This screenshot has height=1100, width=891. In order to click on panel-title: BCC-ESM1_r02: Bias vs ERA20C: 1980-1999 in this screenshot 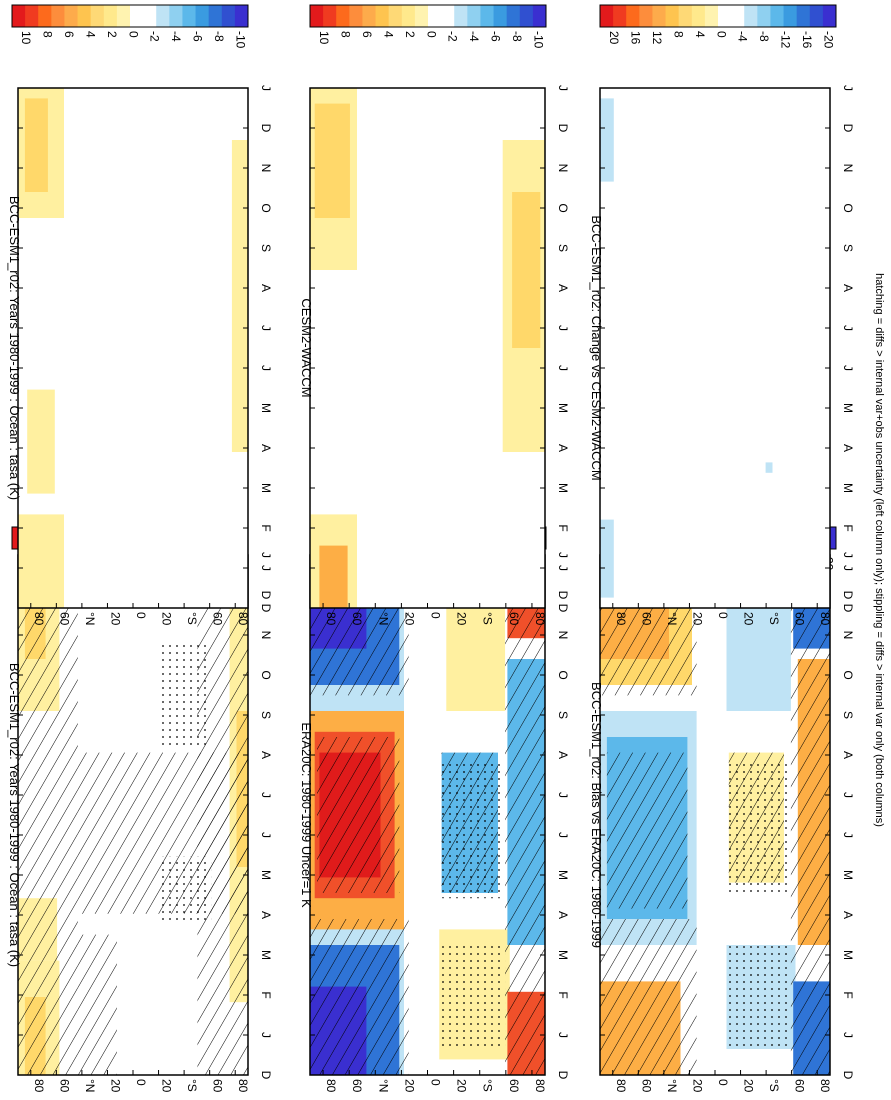, I will do `click(596, 815)`.